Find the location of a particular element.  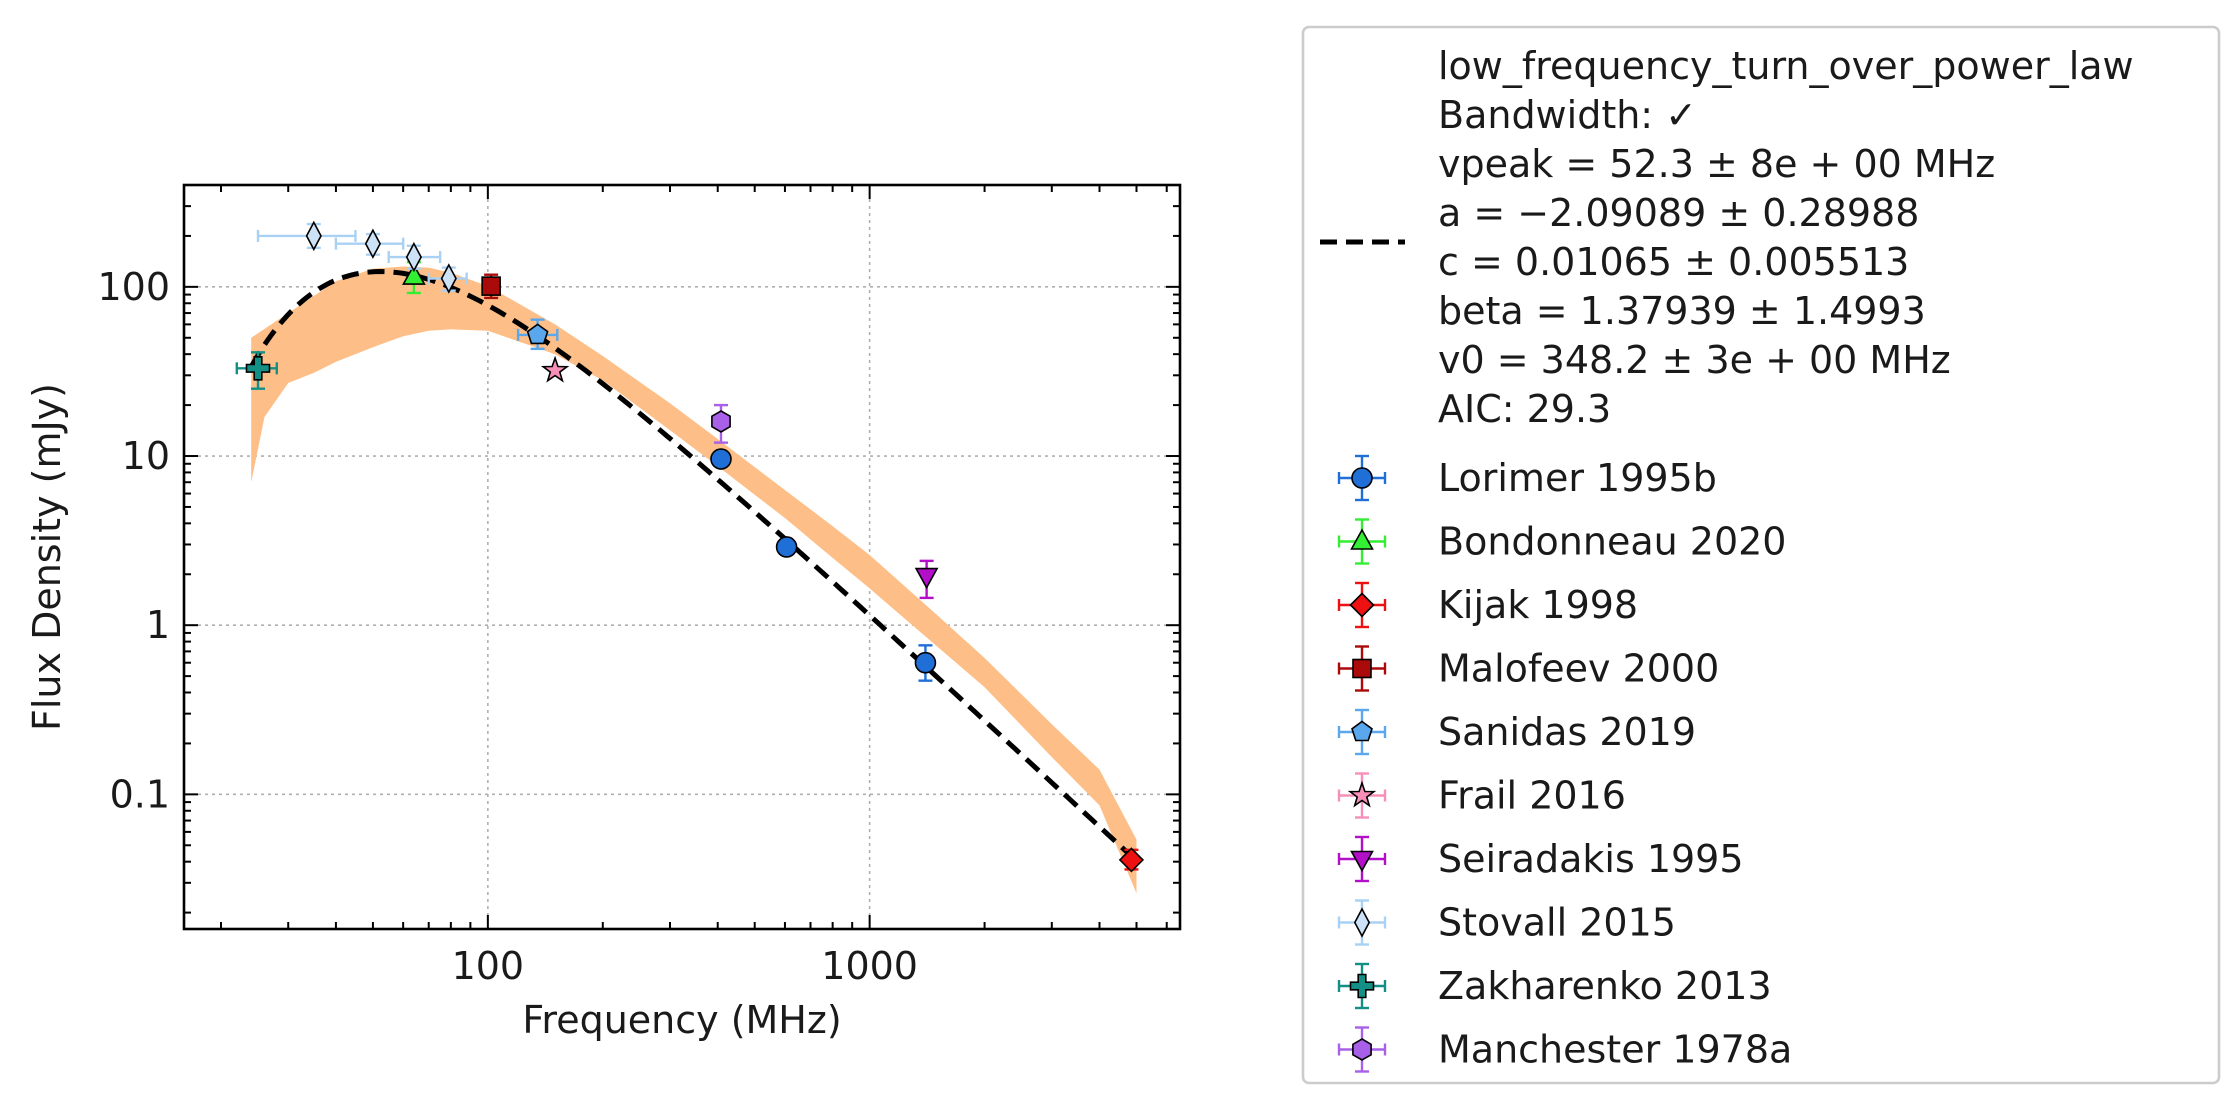

legend-entry-zakharenko-2013: Zakharenko 2013 is located at coordinates (1554, 986).